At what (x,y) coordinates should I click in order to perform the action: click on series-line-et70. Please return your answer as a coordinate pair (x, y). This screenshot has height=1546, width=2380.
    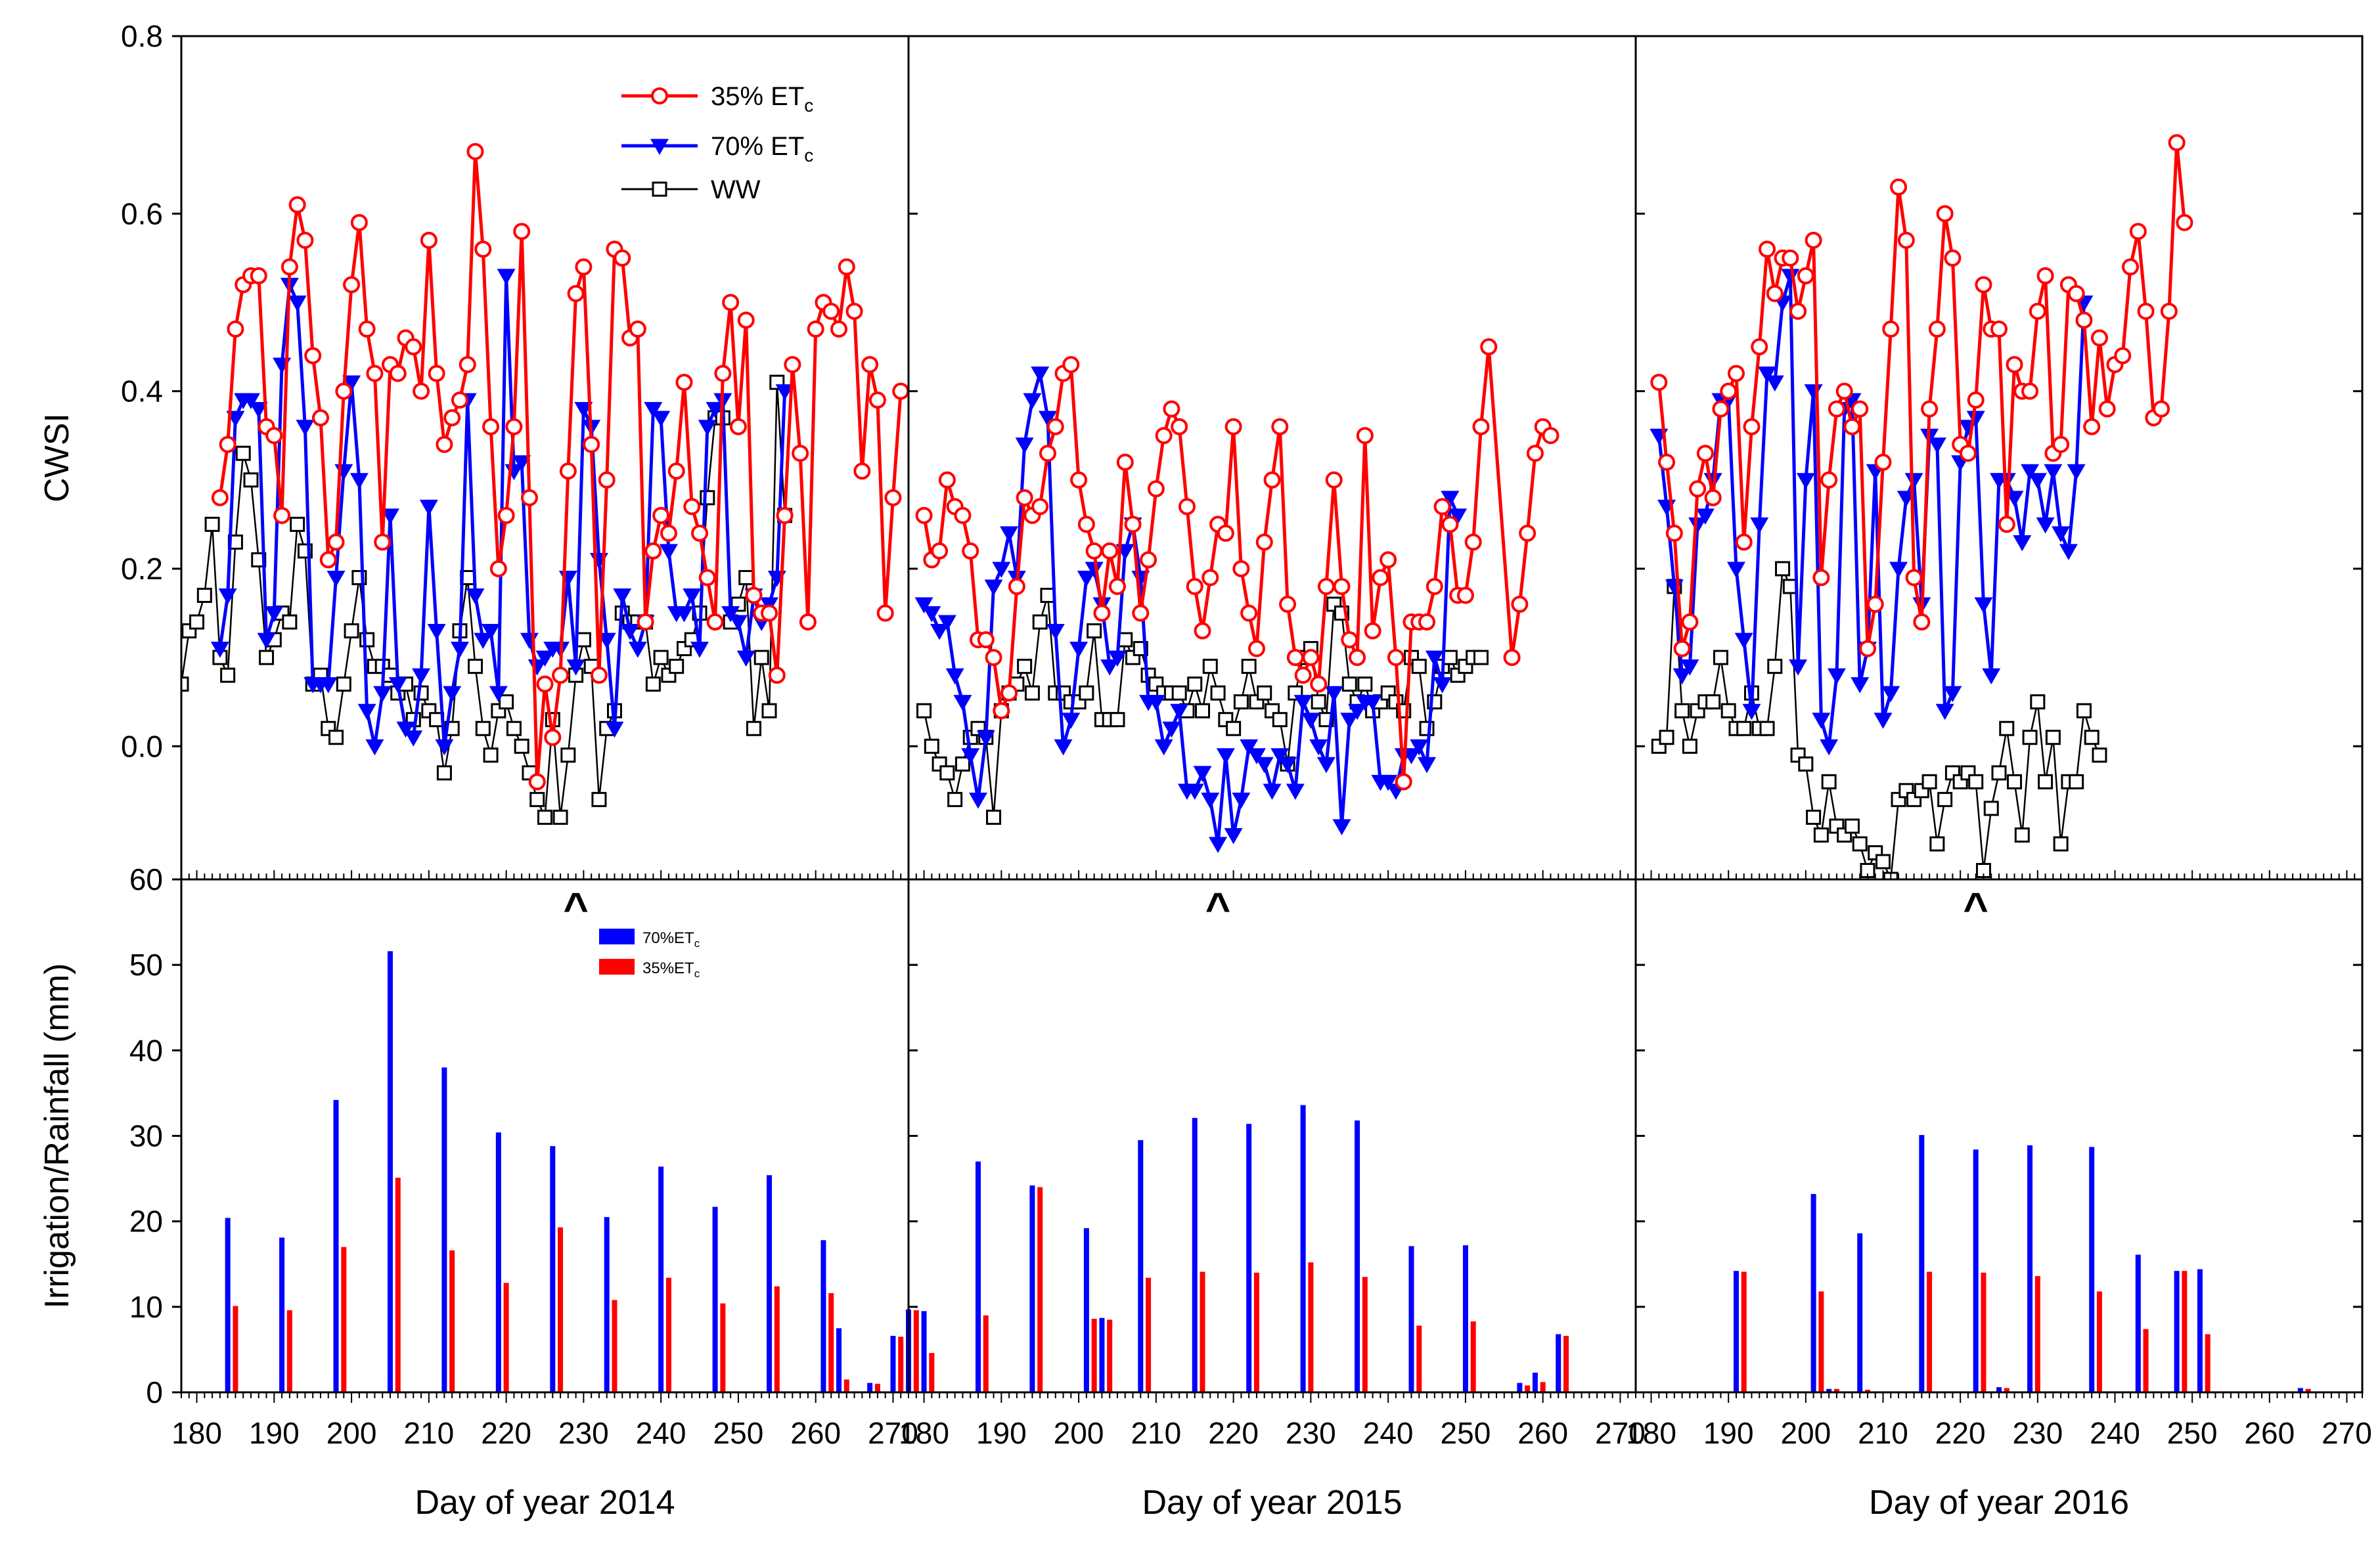
    Looking at the image, I should click on (1191, 609).